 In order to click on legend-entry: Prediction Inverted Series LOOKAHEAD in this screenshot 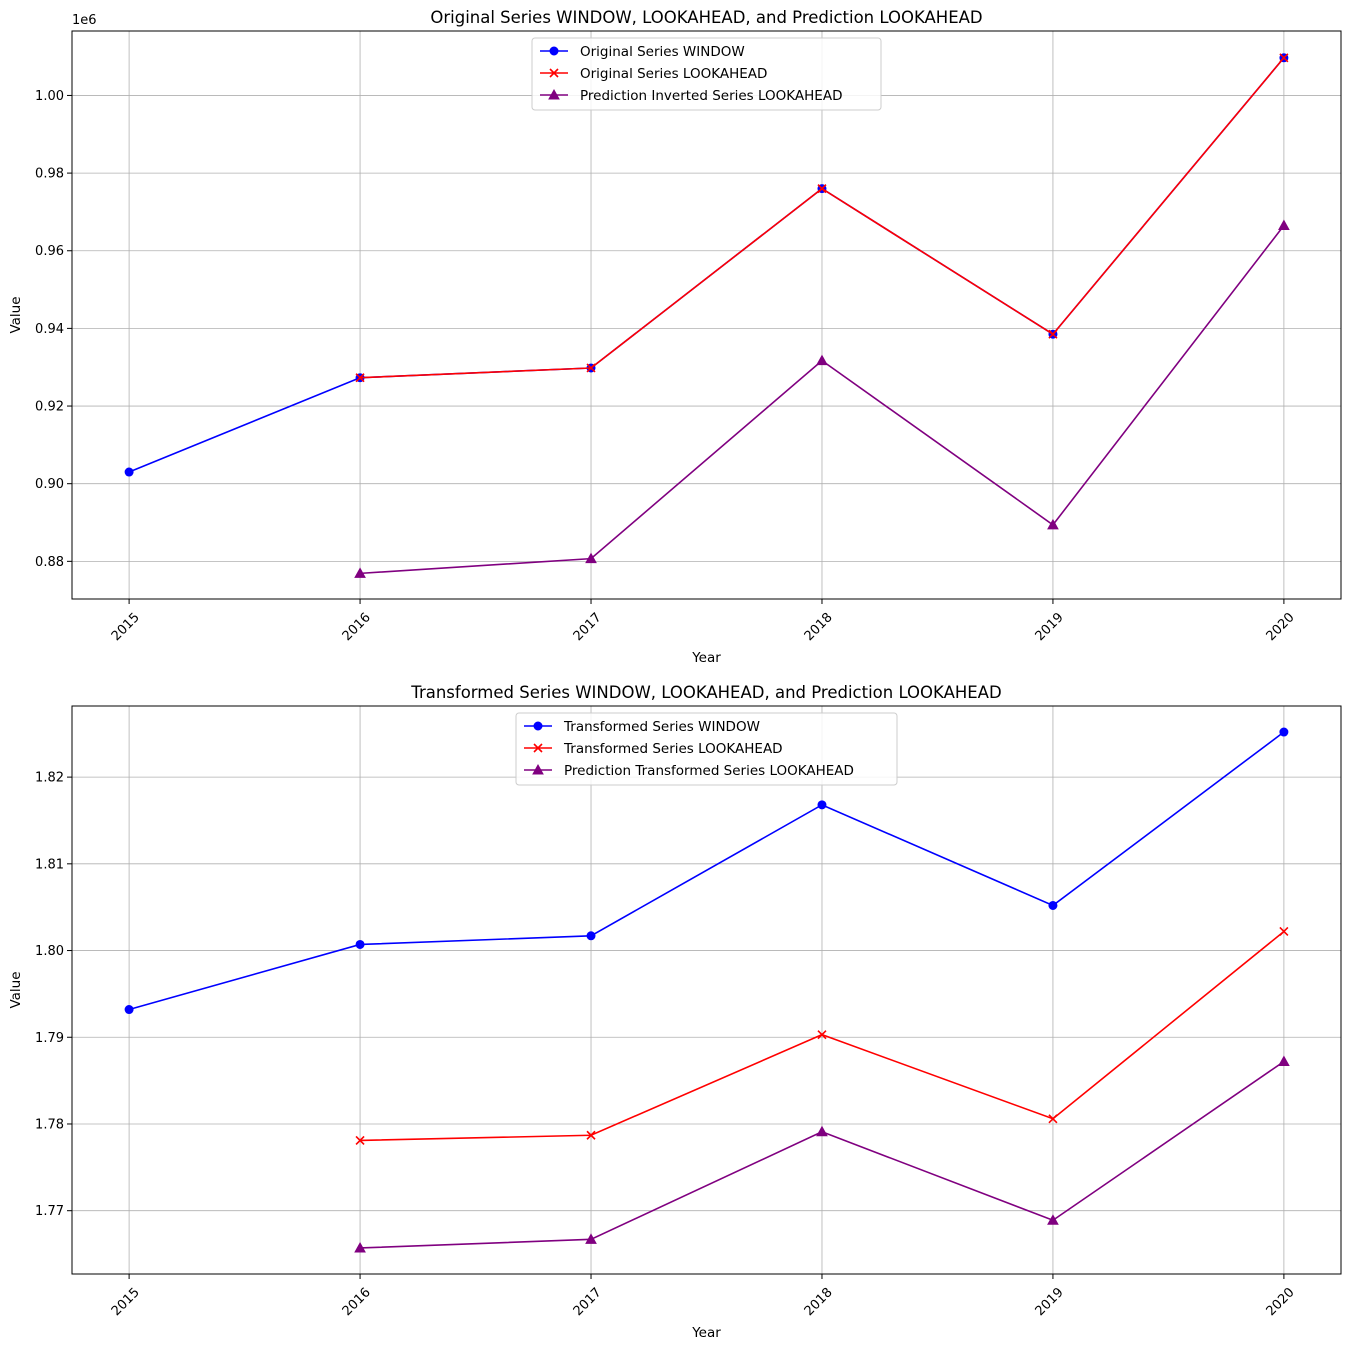, I will do `click(691, 96)`.